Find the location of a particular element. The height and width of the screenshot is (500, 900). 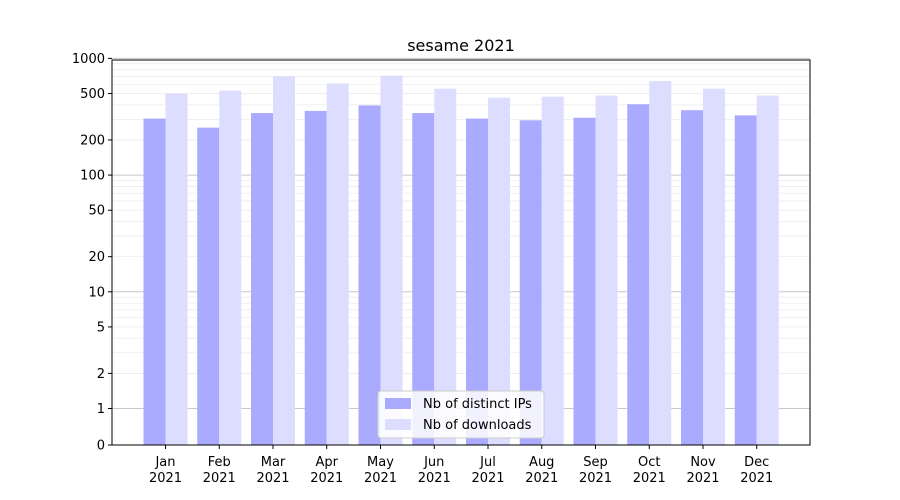

x-tick-label-month: Dec is located at coordinates (756, 462).